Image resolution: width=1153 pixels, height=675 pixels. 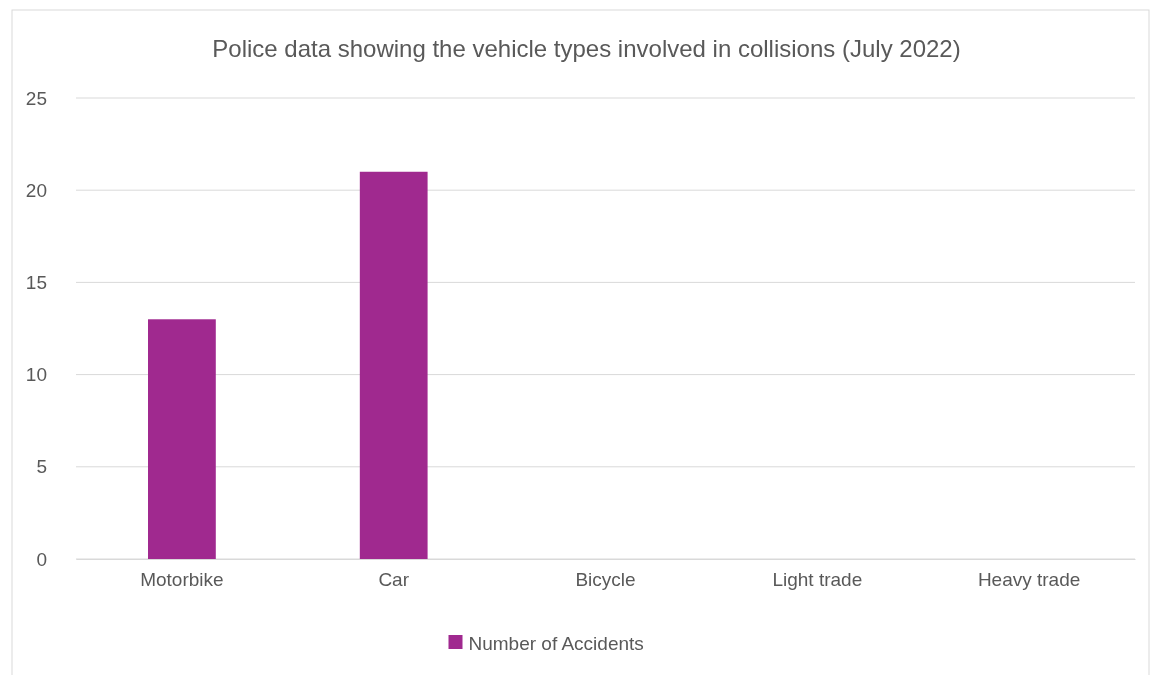 I want to click on y-tick-label: 20, so click(x=36, y=190).